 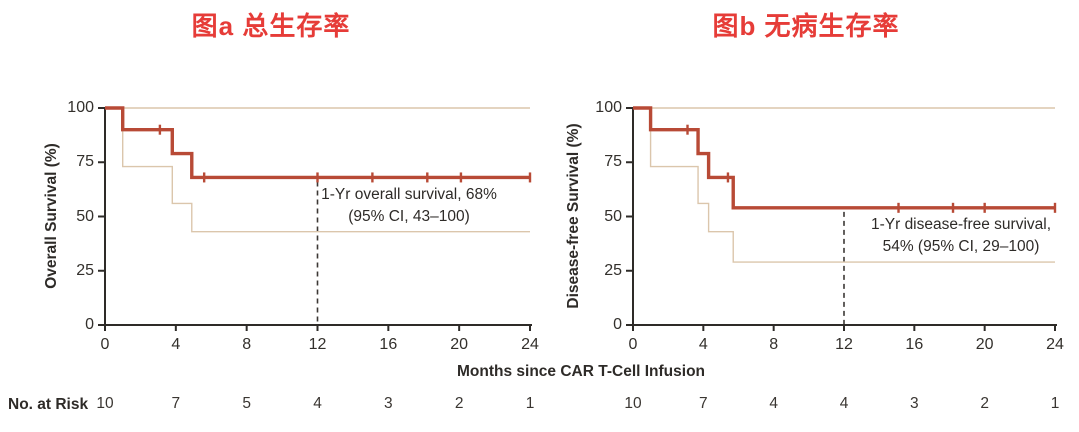 What do you see at coordinates (48, 404) in the screenshot?
I see `no-at-risk-label: No. at Risk` at bounding box center [48, 404].